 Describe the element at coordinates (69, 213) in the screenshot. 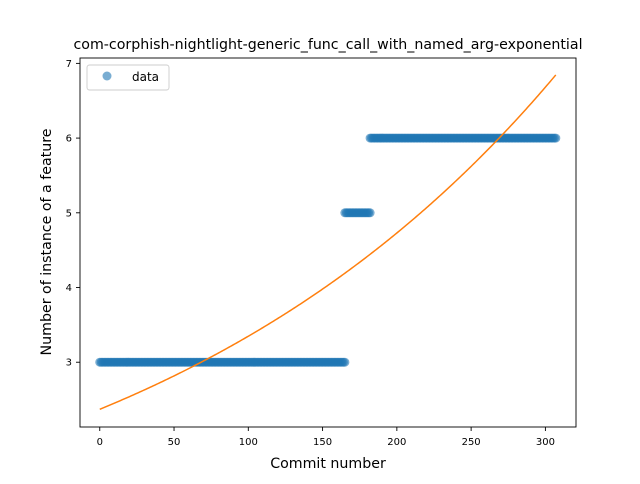

I see `y-tick-label: 5` at that location.